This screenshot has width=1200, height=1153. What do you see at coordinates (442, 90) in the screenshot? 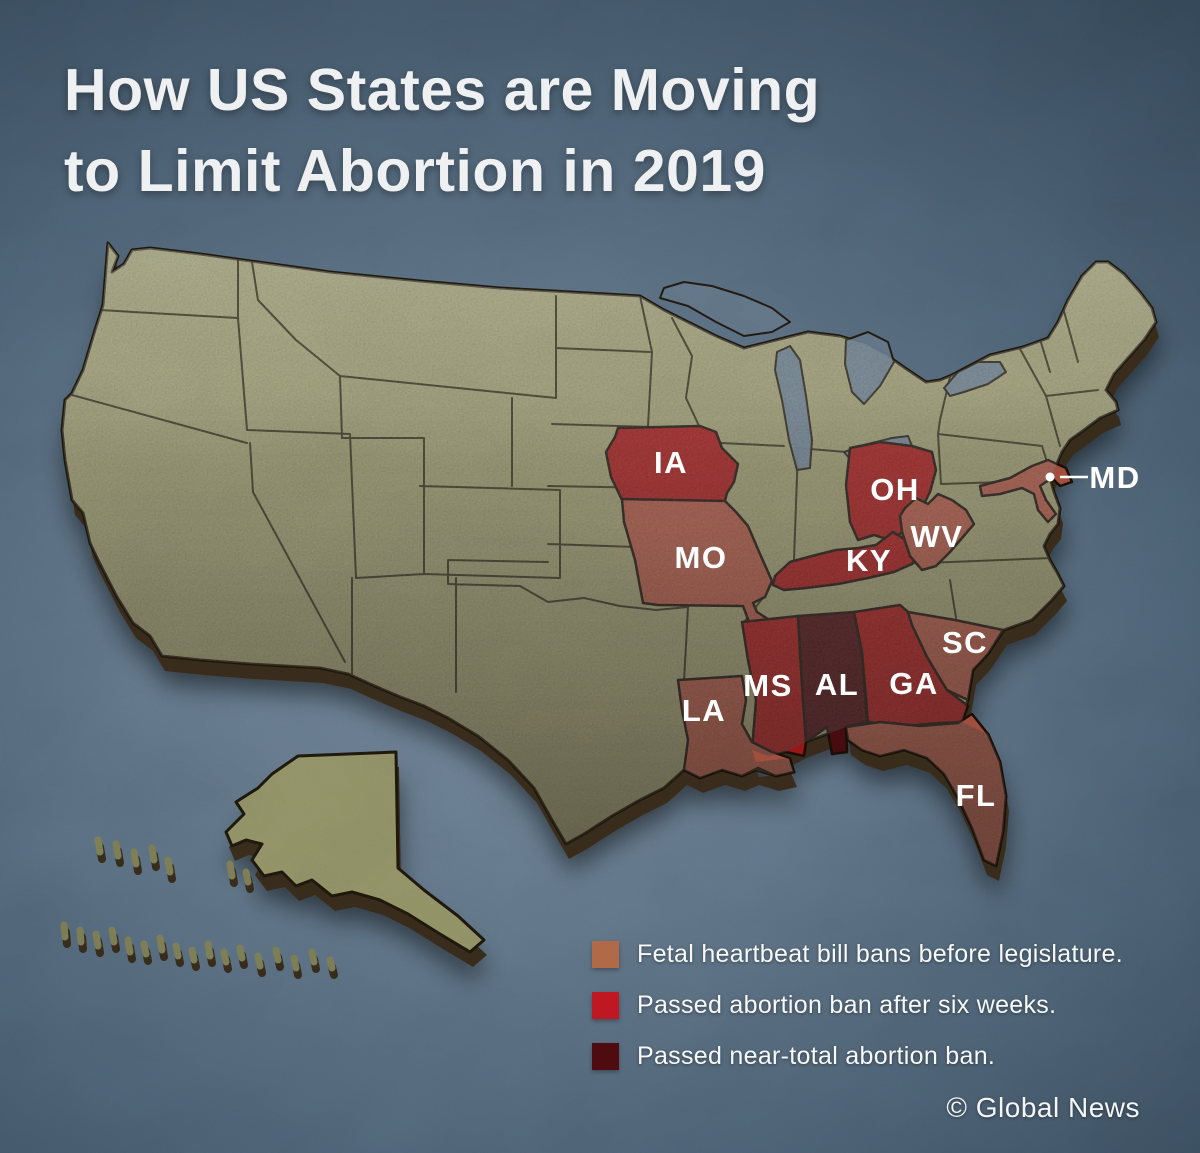
I see `title-line-1: How US States are Moving` at bounding box center [442, 90].